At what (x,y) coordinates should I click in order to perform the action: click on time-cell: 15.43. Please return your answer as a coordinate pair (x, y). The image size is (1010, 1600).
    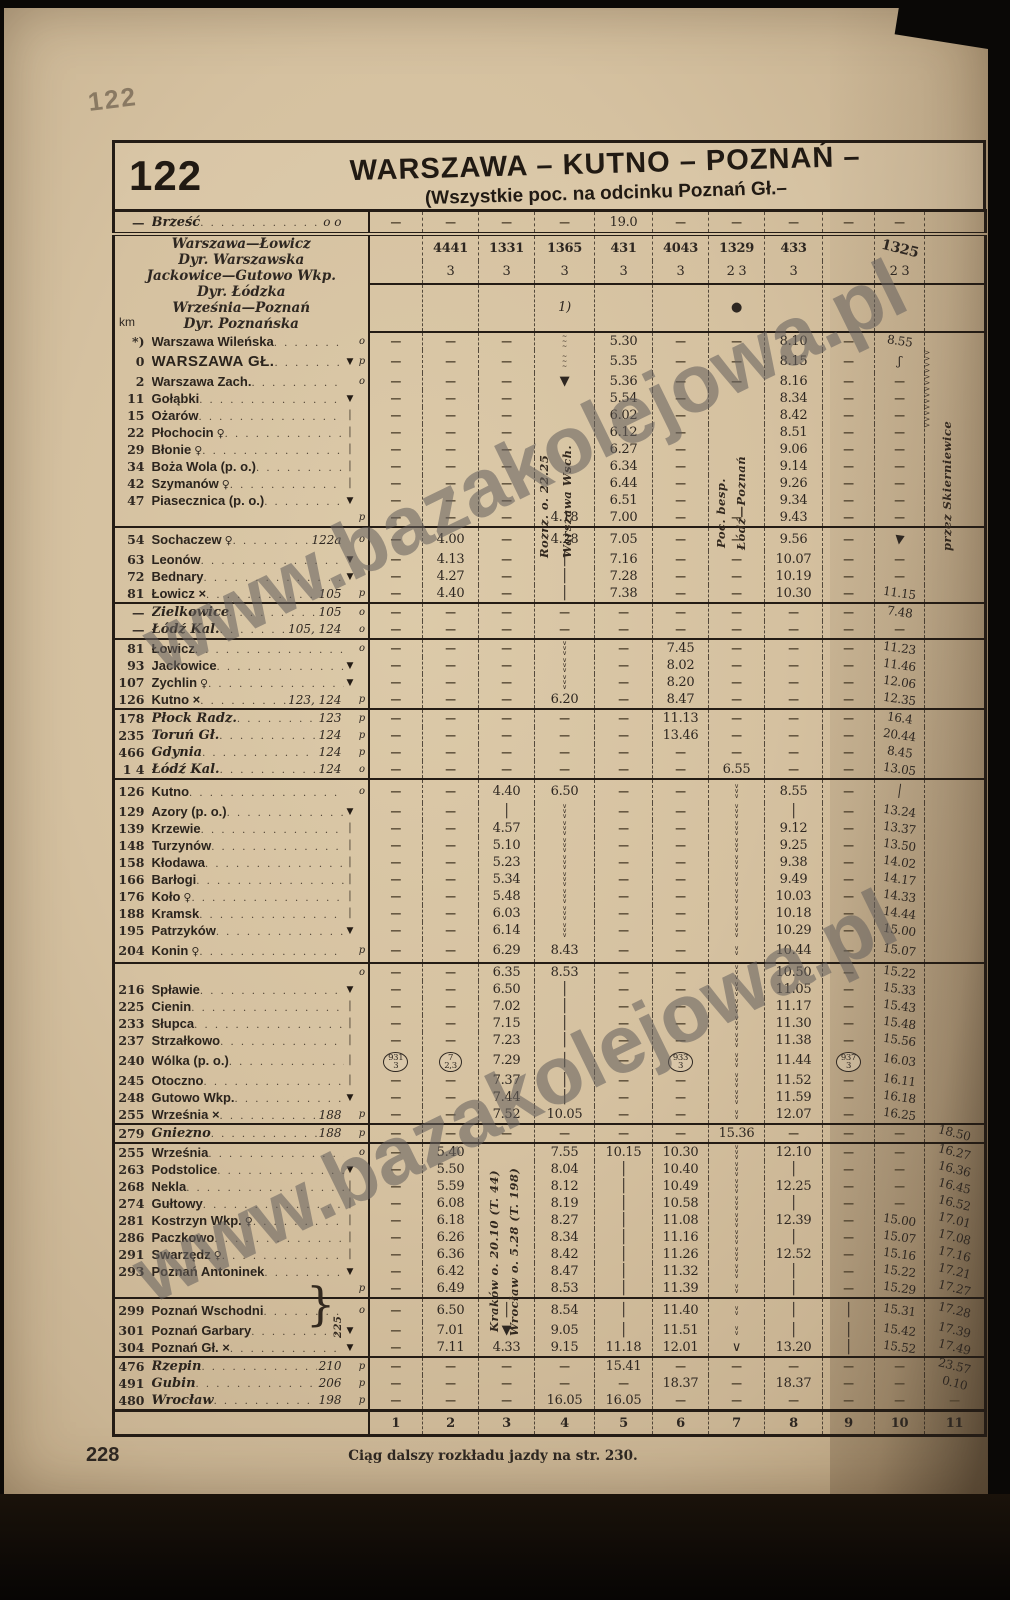
    Looking at the image, I should click on (899, 1006).